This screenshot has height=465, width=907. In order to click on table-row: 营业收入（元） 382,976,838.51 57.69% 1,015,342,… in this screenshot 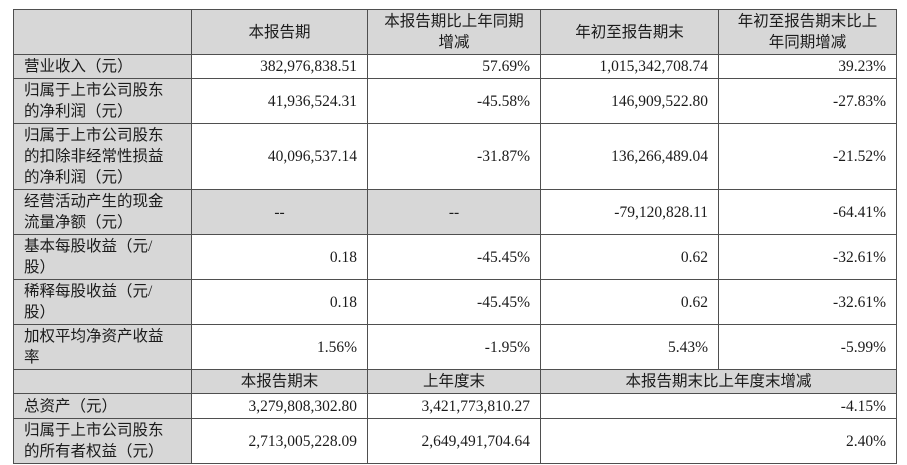, I will do `click(455, 66)`.